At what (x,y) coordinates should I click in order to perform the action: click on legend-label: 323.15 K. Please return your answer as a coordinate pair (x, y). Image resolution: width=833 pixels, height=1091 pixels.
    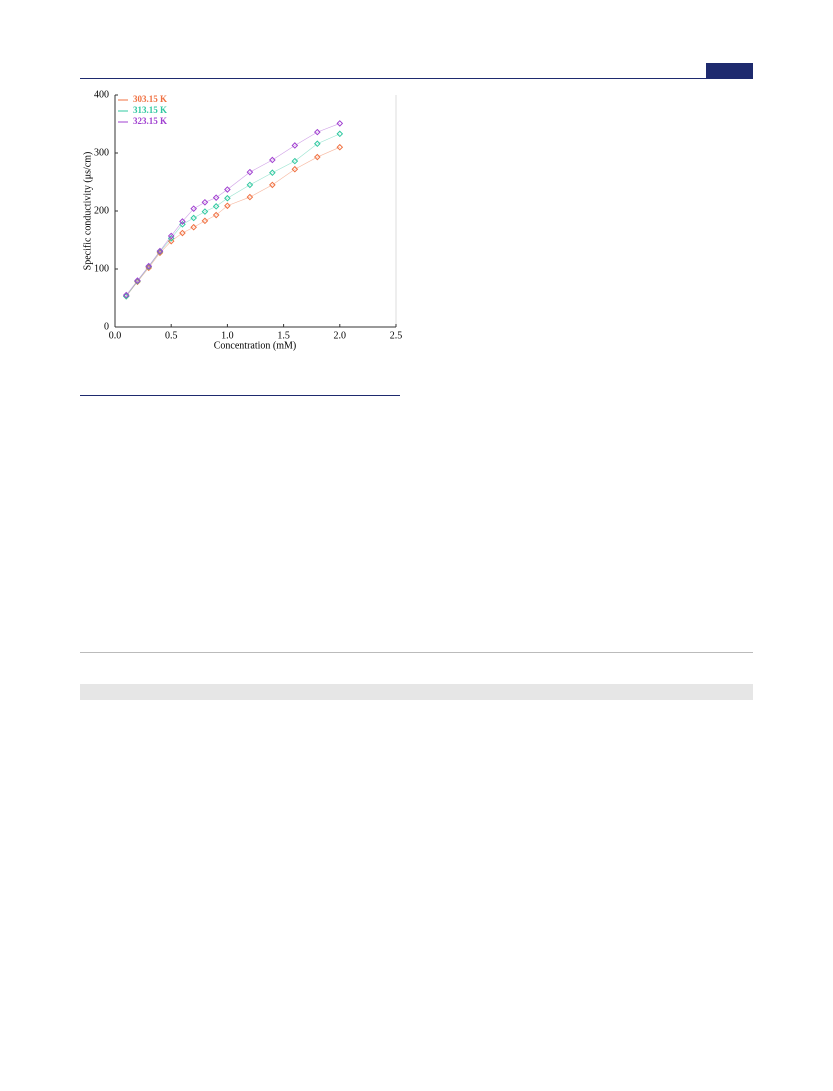
    Looking at the image, I should click on (150, 121).